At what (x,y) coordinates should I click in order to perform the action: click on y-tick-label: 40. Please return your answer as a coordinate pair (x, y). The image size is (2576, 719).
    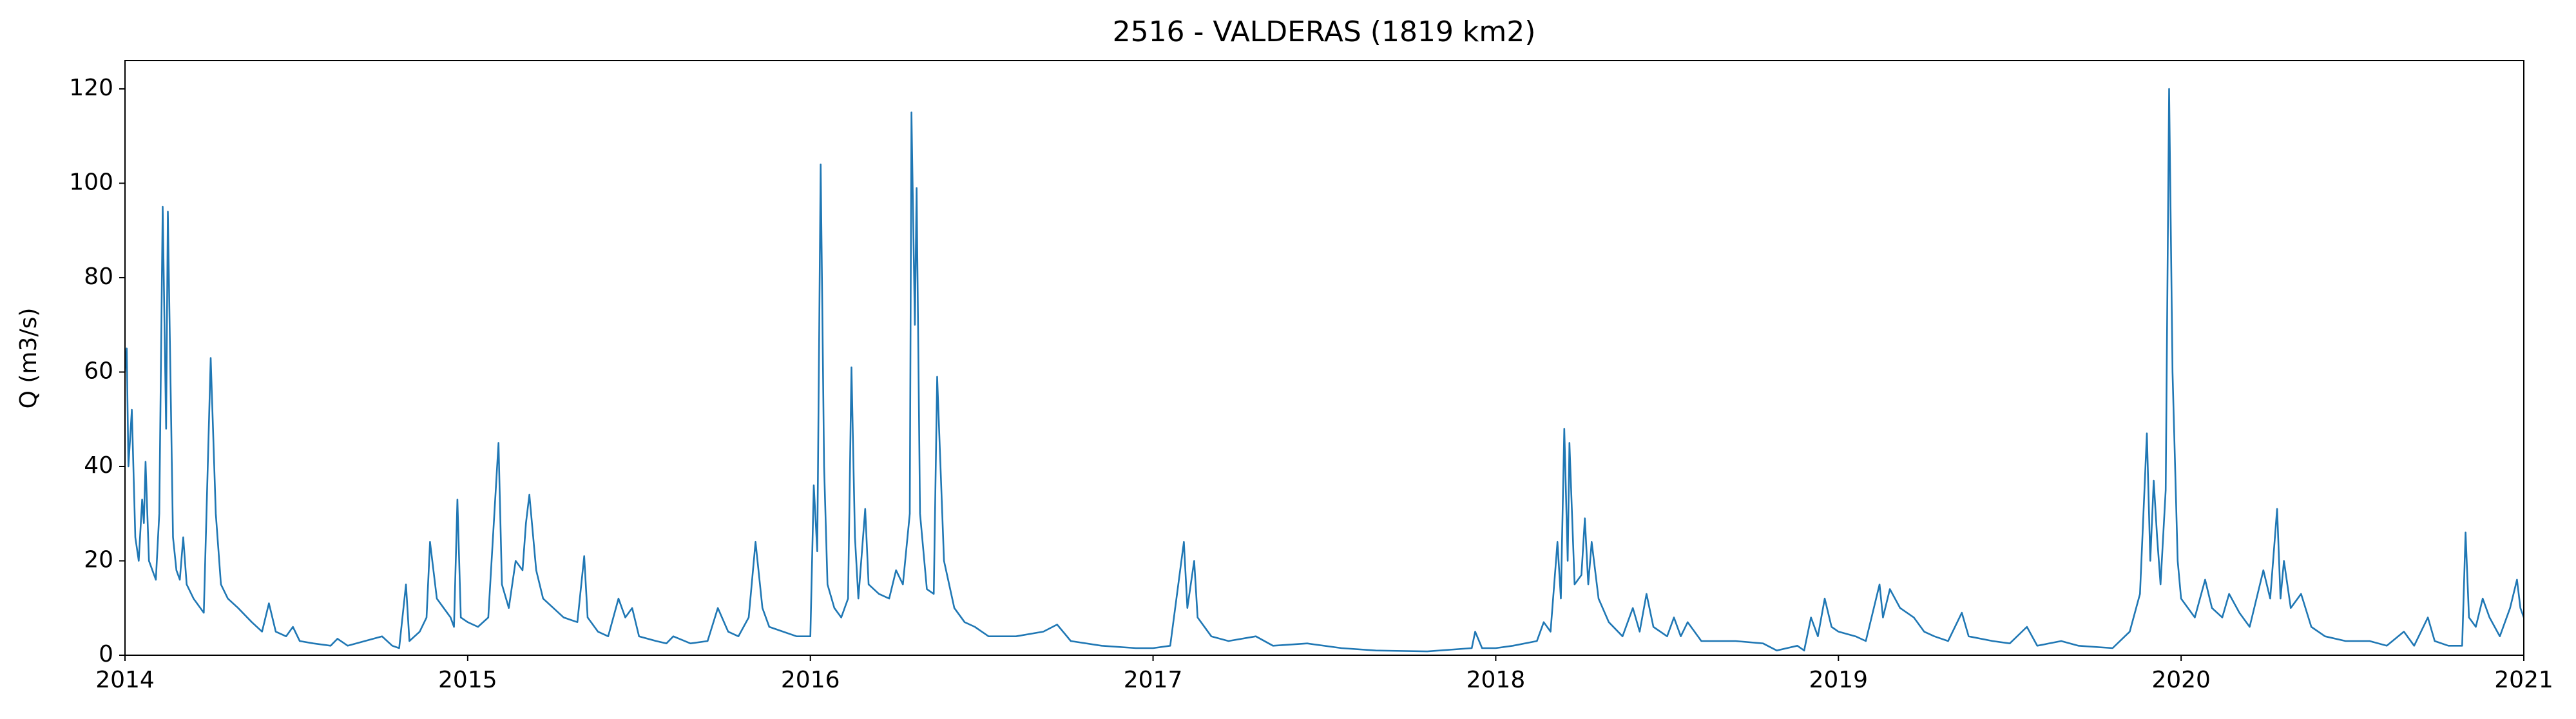
    Looking at the image, I should click on (98, 465).